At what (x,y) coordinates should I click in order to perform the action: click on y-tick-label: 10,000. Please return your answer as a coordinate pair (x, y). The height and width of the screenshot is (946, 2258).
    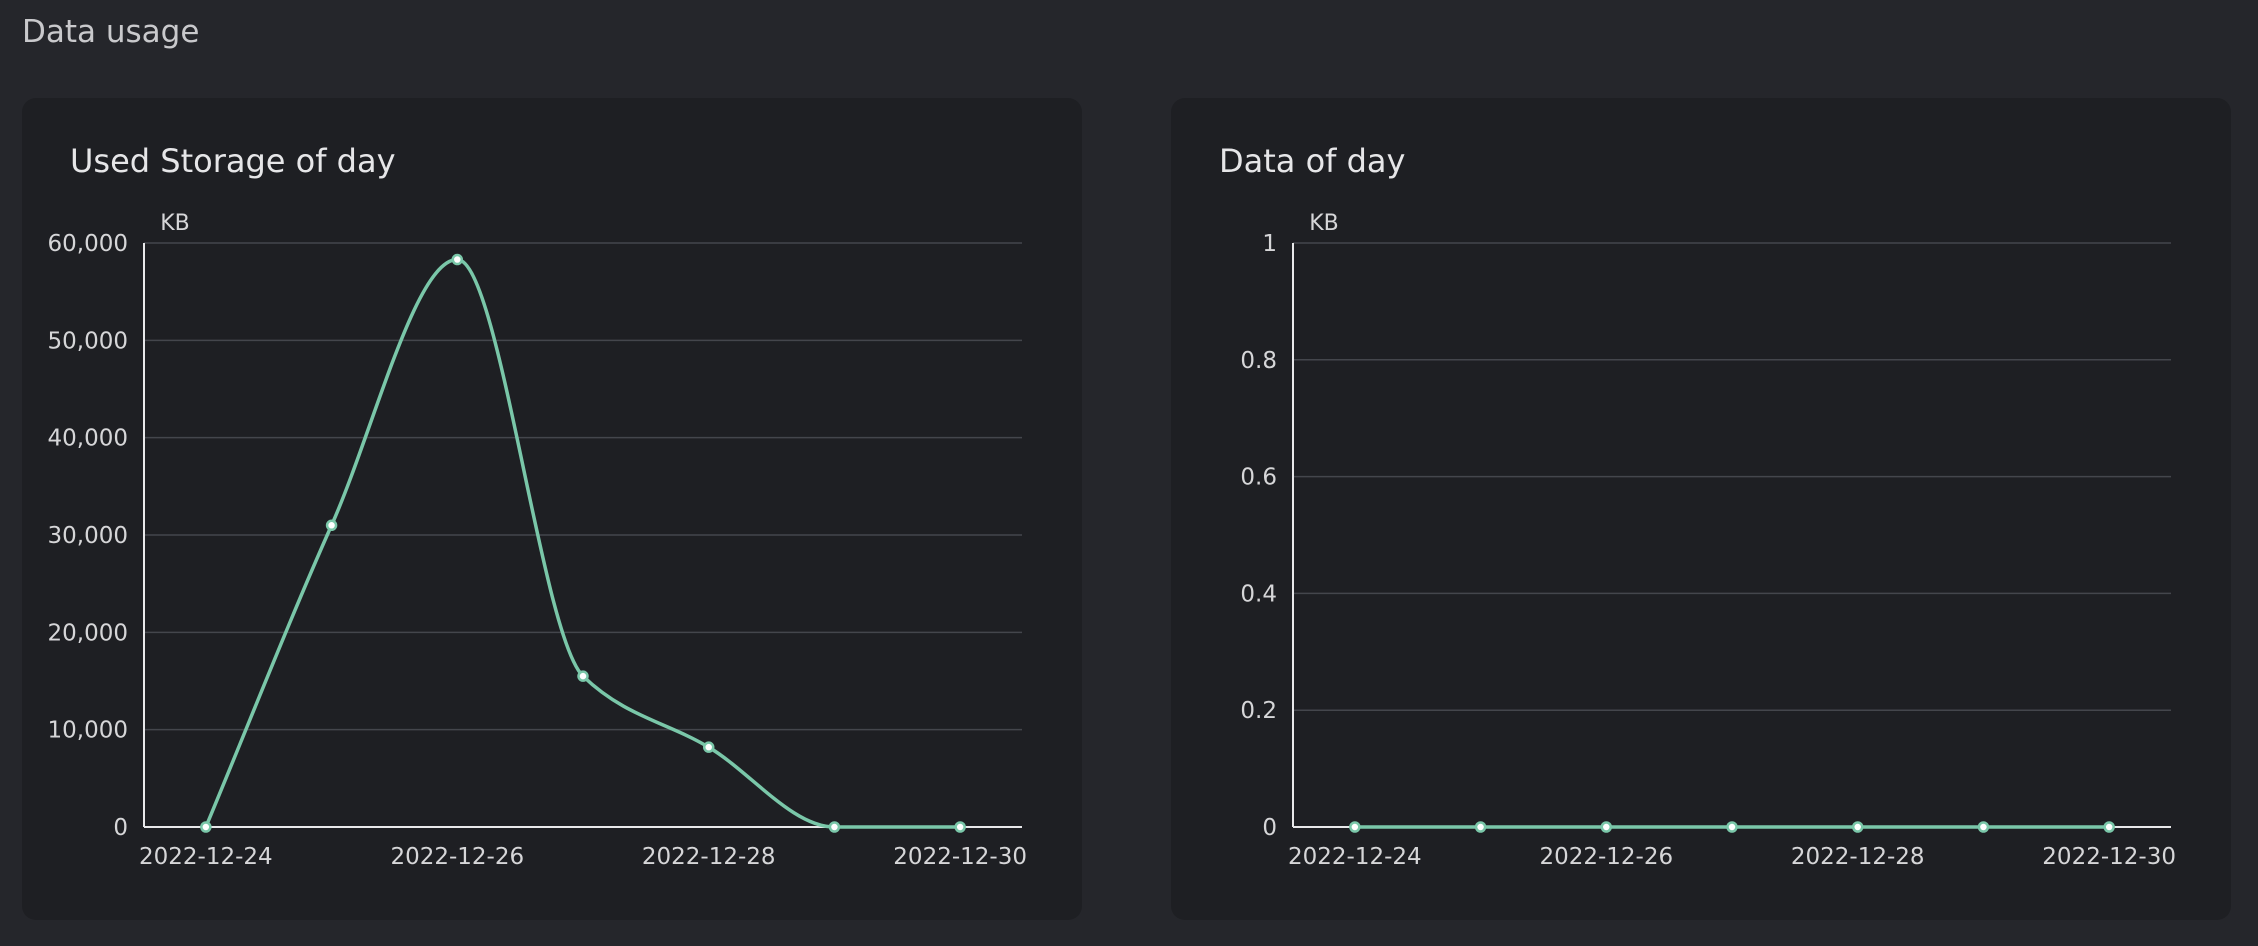
    Looking at the image, I should click on (88, 731).